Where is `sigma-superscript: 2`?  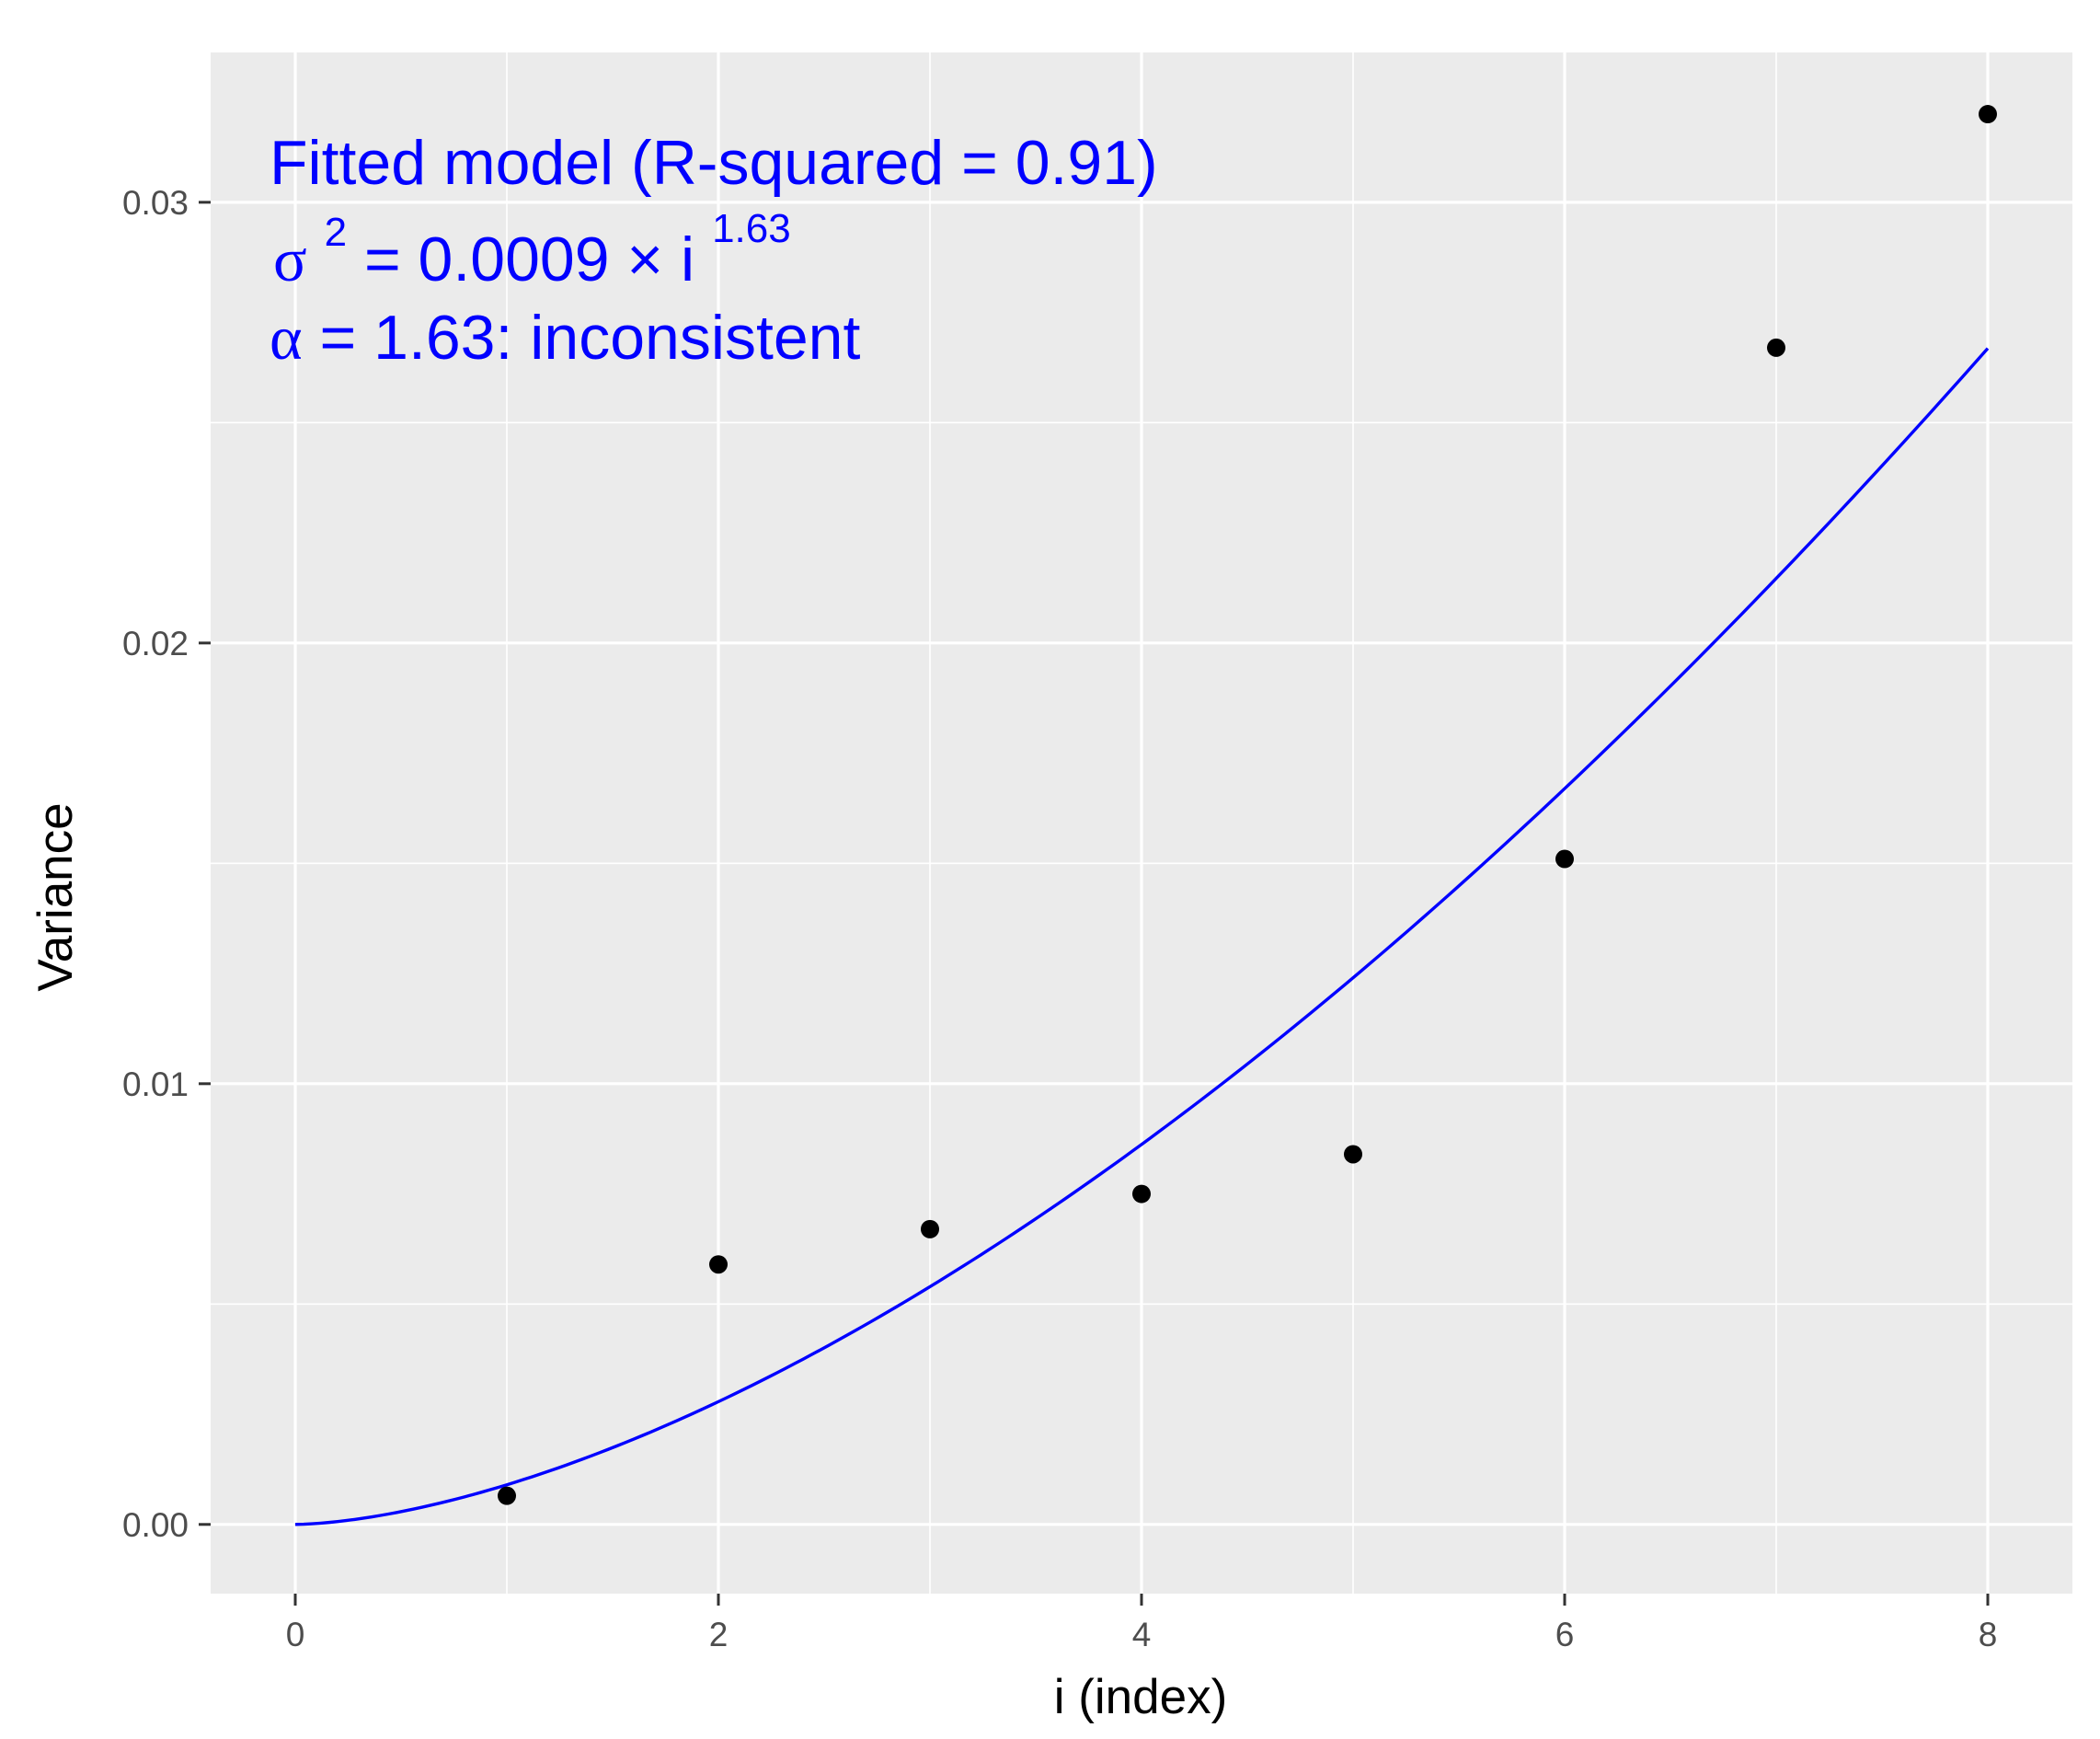
sigma-superscript: 2 is located at coordinates (336, 232).